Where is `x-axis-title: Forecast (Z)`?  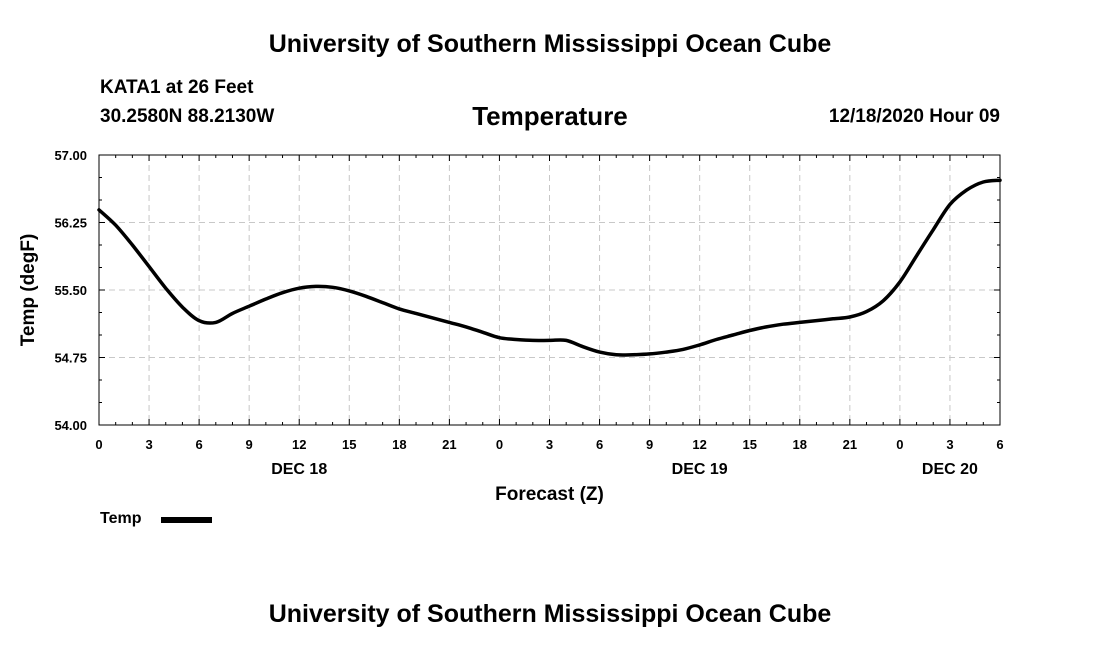
x-axis-title: Forecast (Z) is located at coordinates (549, 494).